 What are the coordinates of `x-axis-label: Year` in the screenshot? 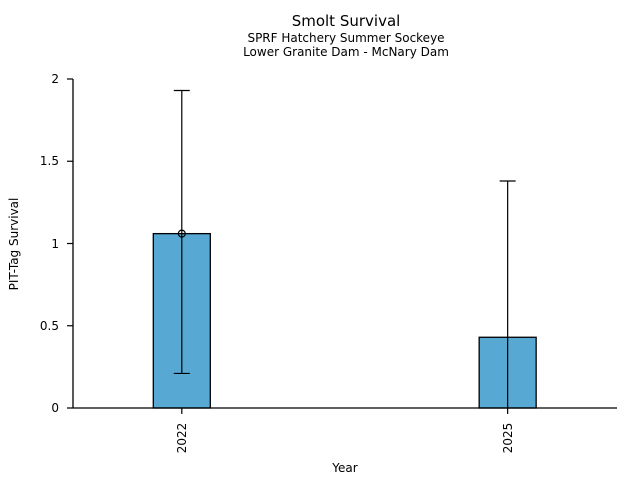 It's located at (345, 468).